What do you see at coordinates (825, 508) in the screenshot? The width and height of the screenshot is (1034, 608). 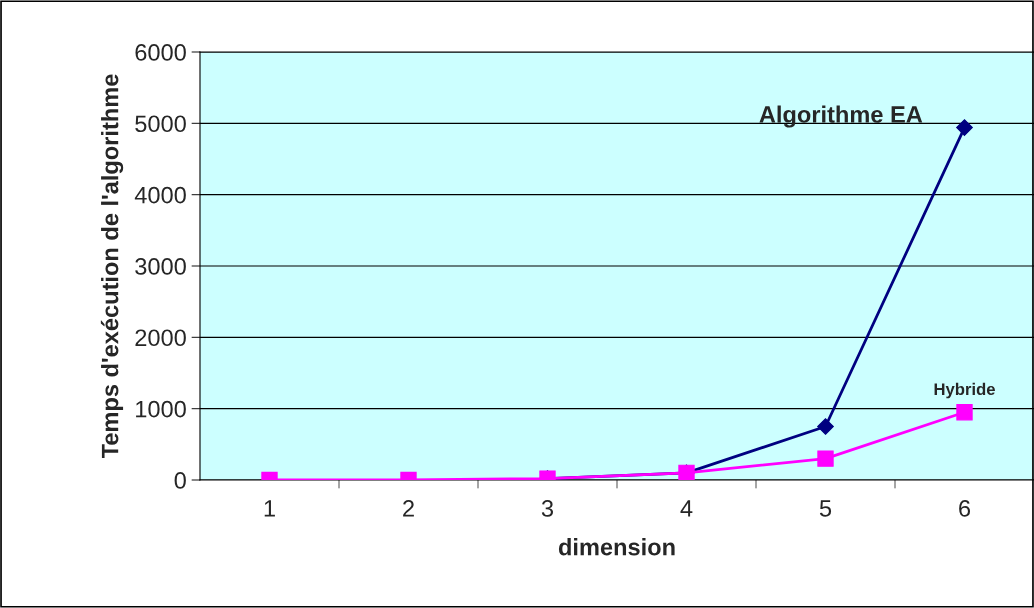 I see `x-tick-label: 5` at bounding box center [825, 508].